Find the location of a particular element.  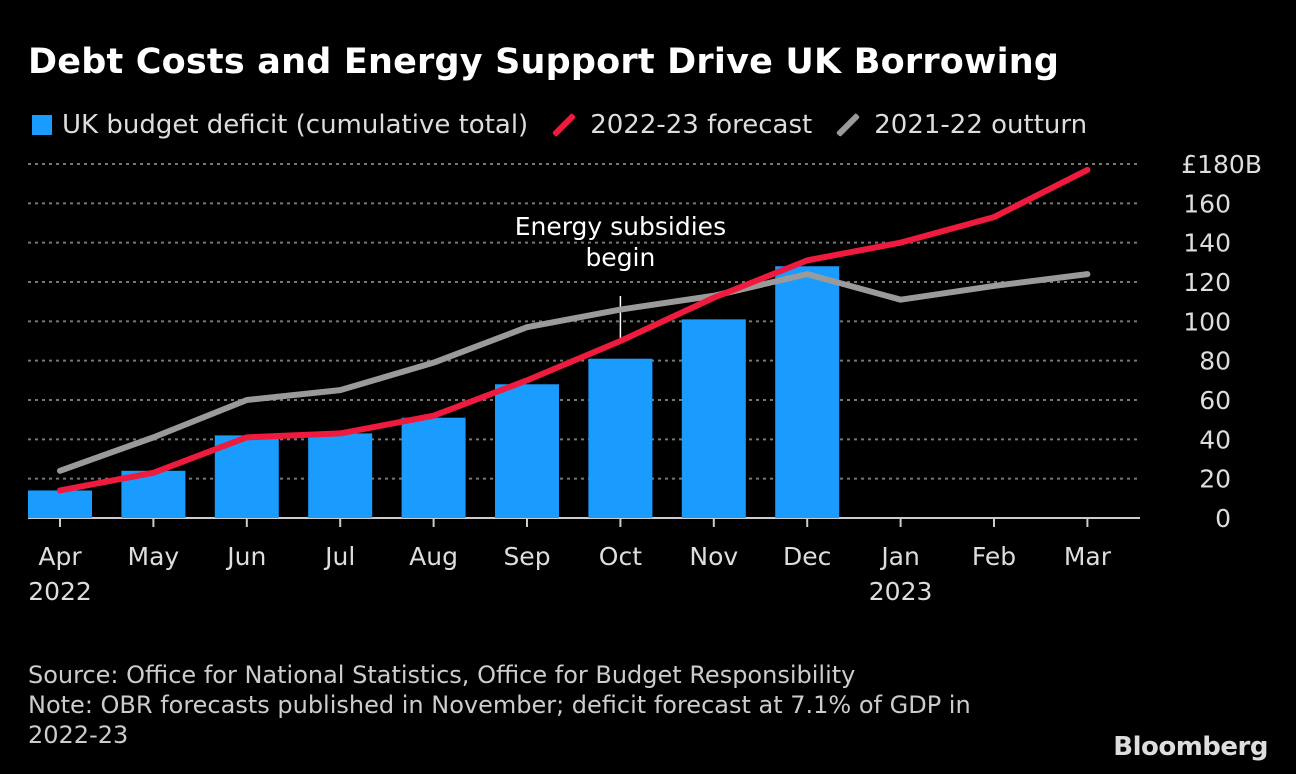

y-tick-label: 60 is located at coordinates (1215, 400).